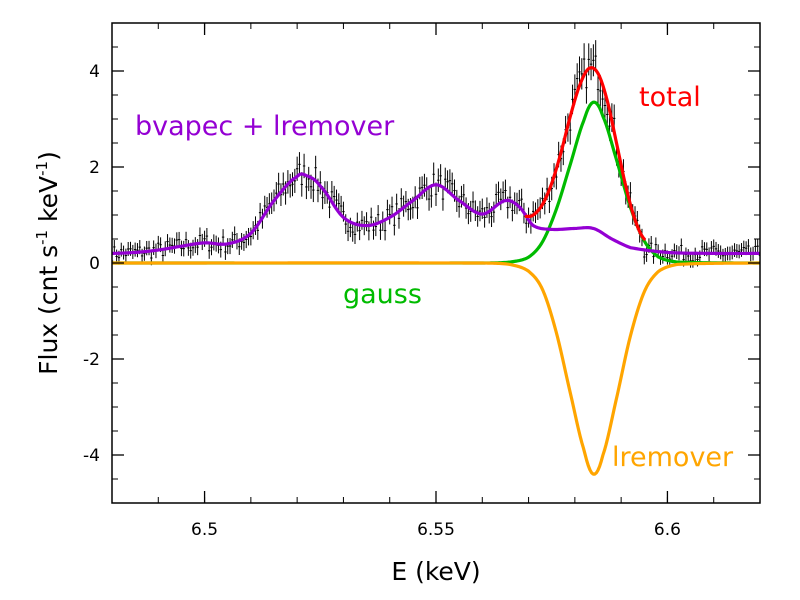 This screenshot has width=800, height=600. What do you see at coordinates (48, 310) in the screenshot?
I see `y-axis-title-main: Flux (cnt s` at bounding box center [48, 310].